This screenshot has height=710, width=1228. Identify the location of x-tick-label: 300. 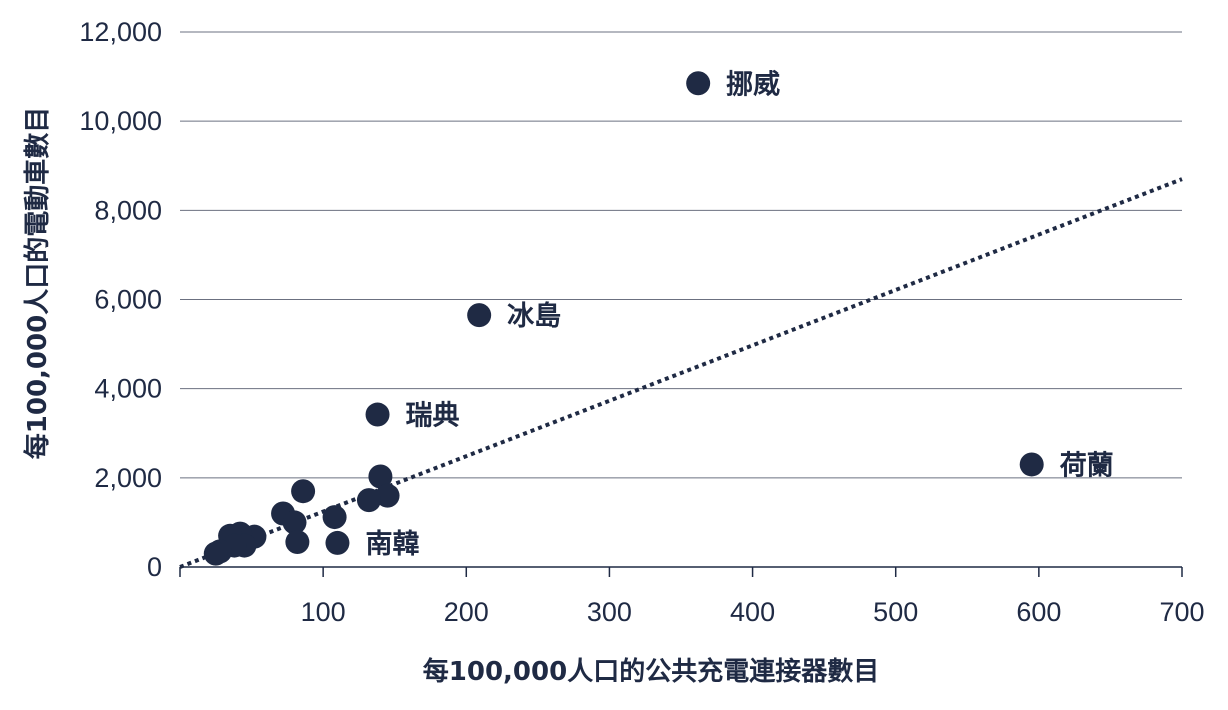
(609, 612).